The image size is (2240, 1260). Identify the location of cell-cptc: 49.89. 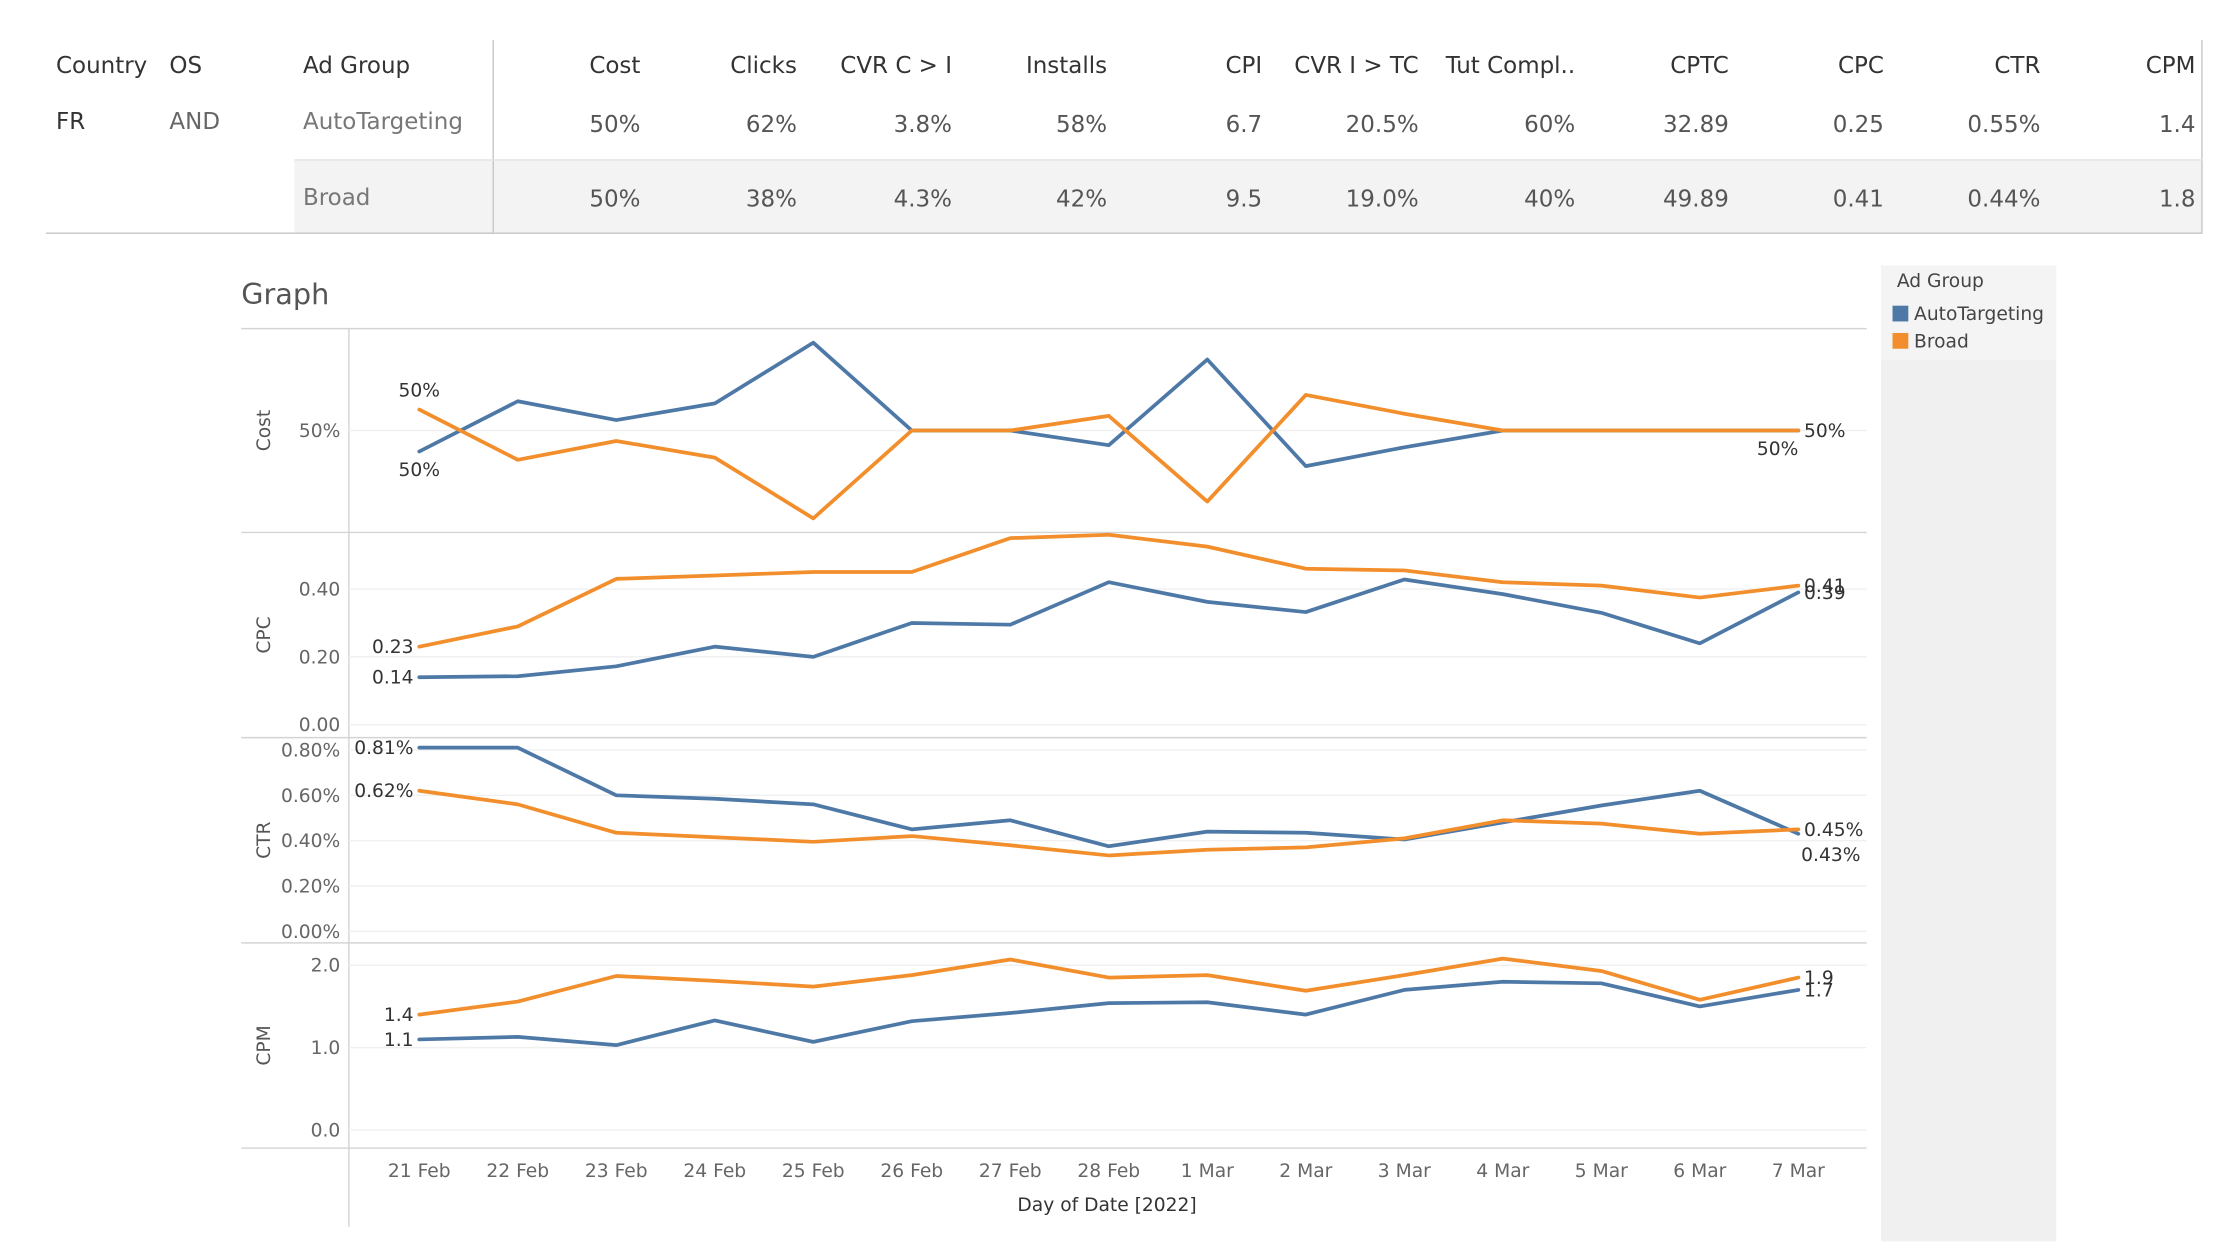
(1696, 199).